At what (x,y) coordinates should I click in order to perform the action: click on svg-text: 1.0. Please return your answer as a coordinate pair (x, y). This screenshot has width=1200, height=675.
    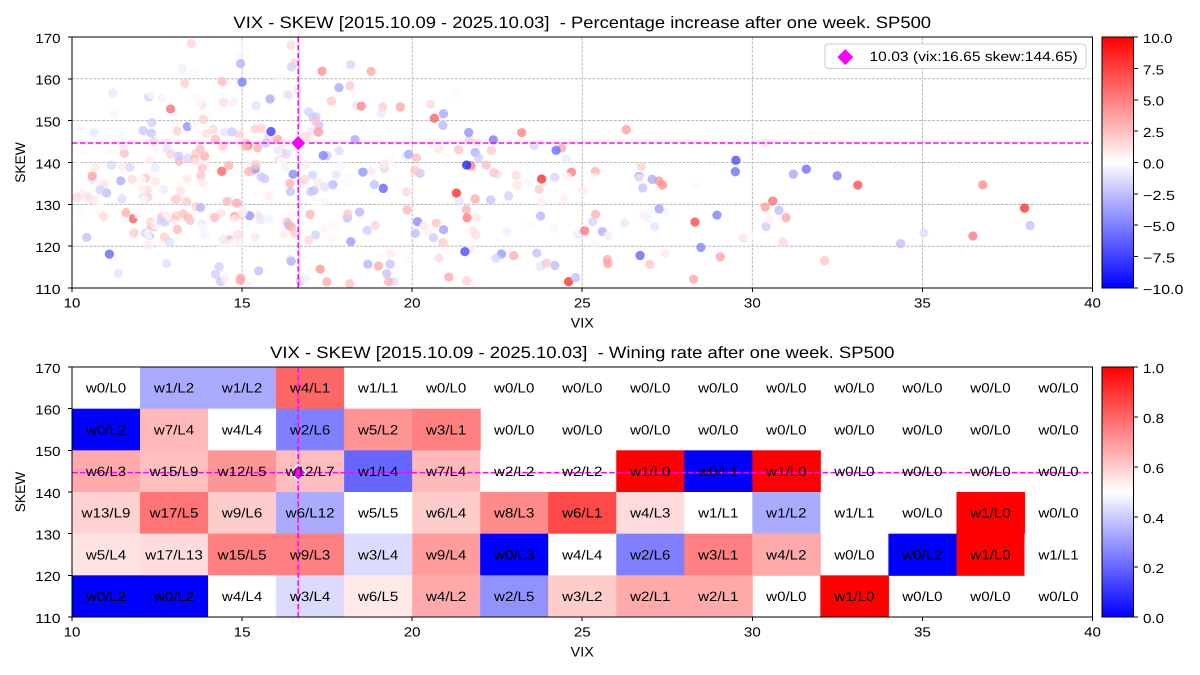
    Looking at the image, I should click on (1153, 368).